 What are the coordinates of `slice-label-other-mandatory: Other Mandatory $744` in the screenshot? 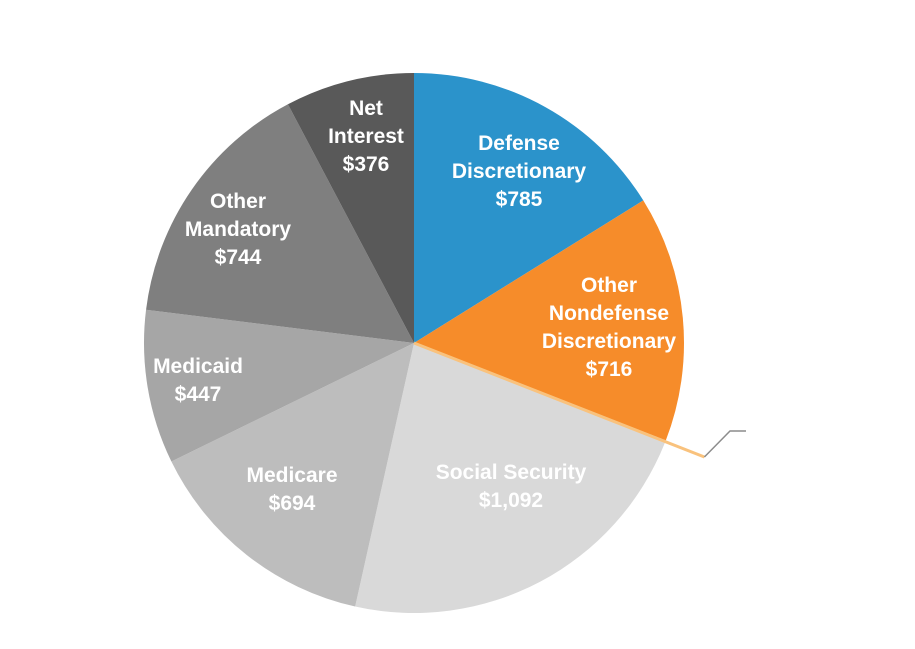 It's located at (238, 229).